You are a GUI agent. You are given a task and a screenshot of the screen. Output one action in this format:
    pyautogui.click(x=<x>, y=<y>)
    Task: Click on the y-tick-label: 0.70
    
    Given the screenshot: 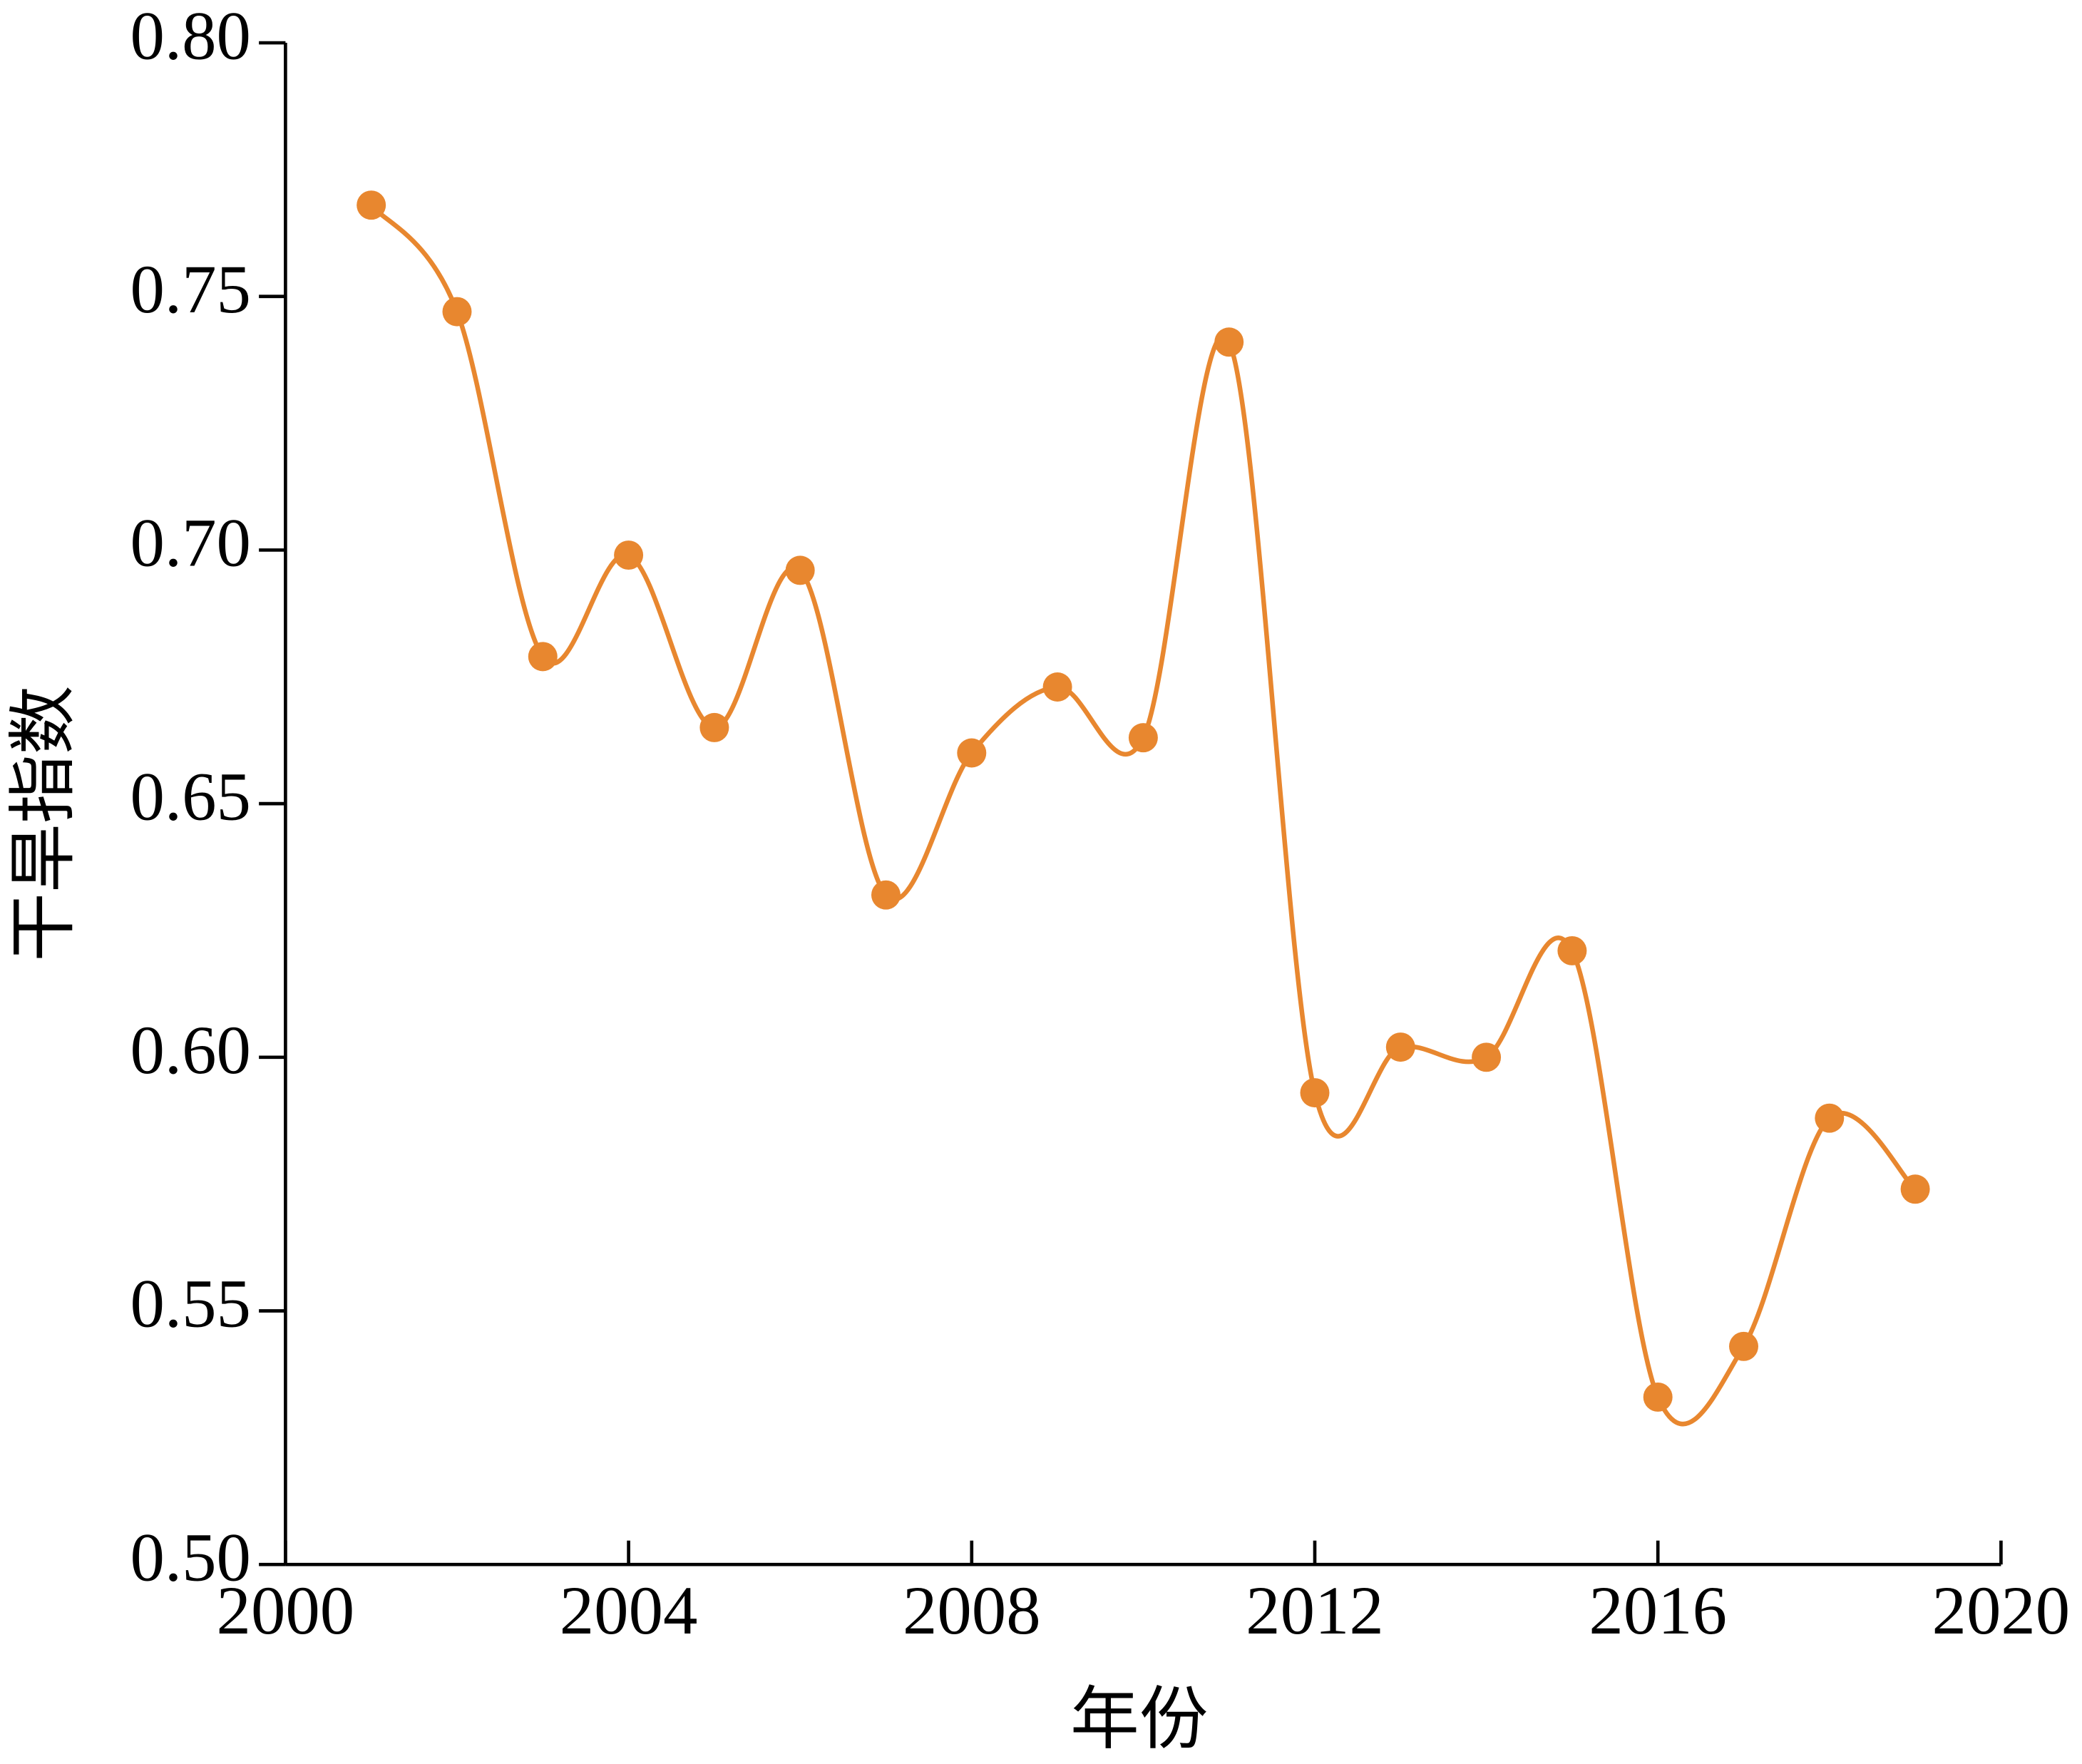 What is the action you would take?
    pyautogui.click(x=190, y=543)
    